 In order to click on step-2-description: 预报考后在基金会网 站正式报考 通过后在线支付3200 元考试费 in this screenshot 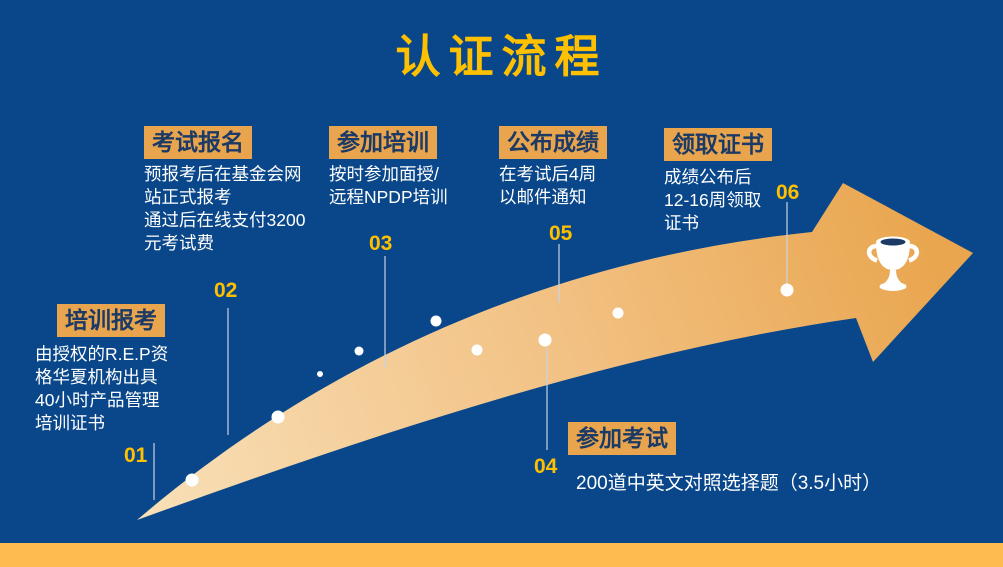, I will do `click(225, 208)`.